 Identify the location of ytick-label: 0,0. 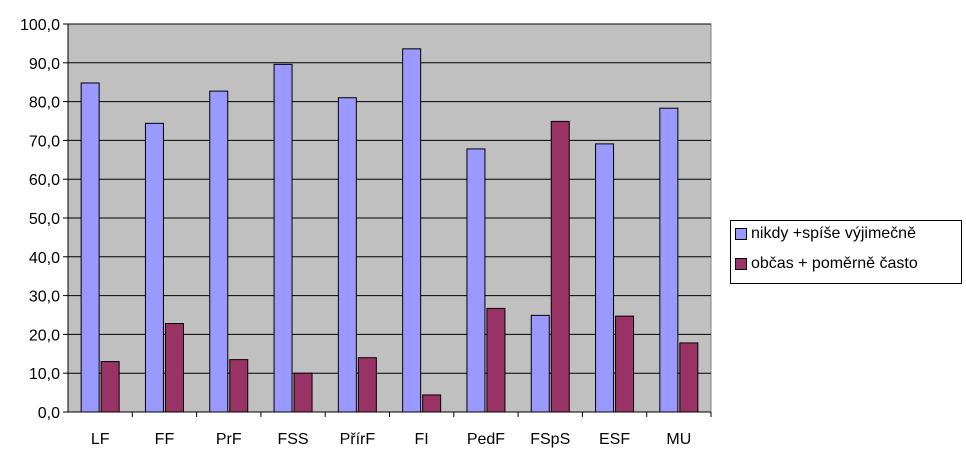
(49, 413).